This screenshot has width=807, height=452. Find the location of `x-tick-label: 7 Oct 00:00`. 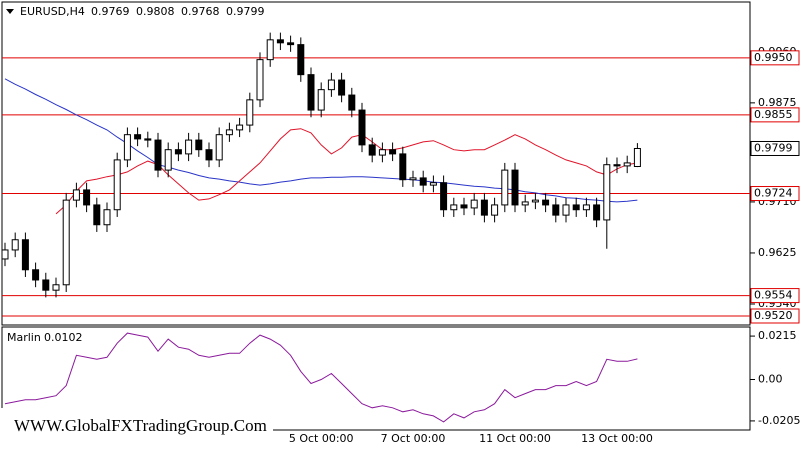

x-tick-label: 7 Oct 00:00 is located at coordinates (413, 438).